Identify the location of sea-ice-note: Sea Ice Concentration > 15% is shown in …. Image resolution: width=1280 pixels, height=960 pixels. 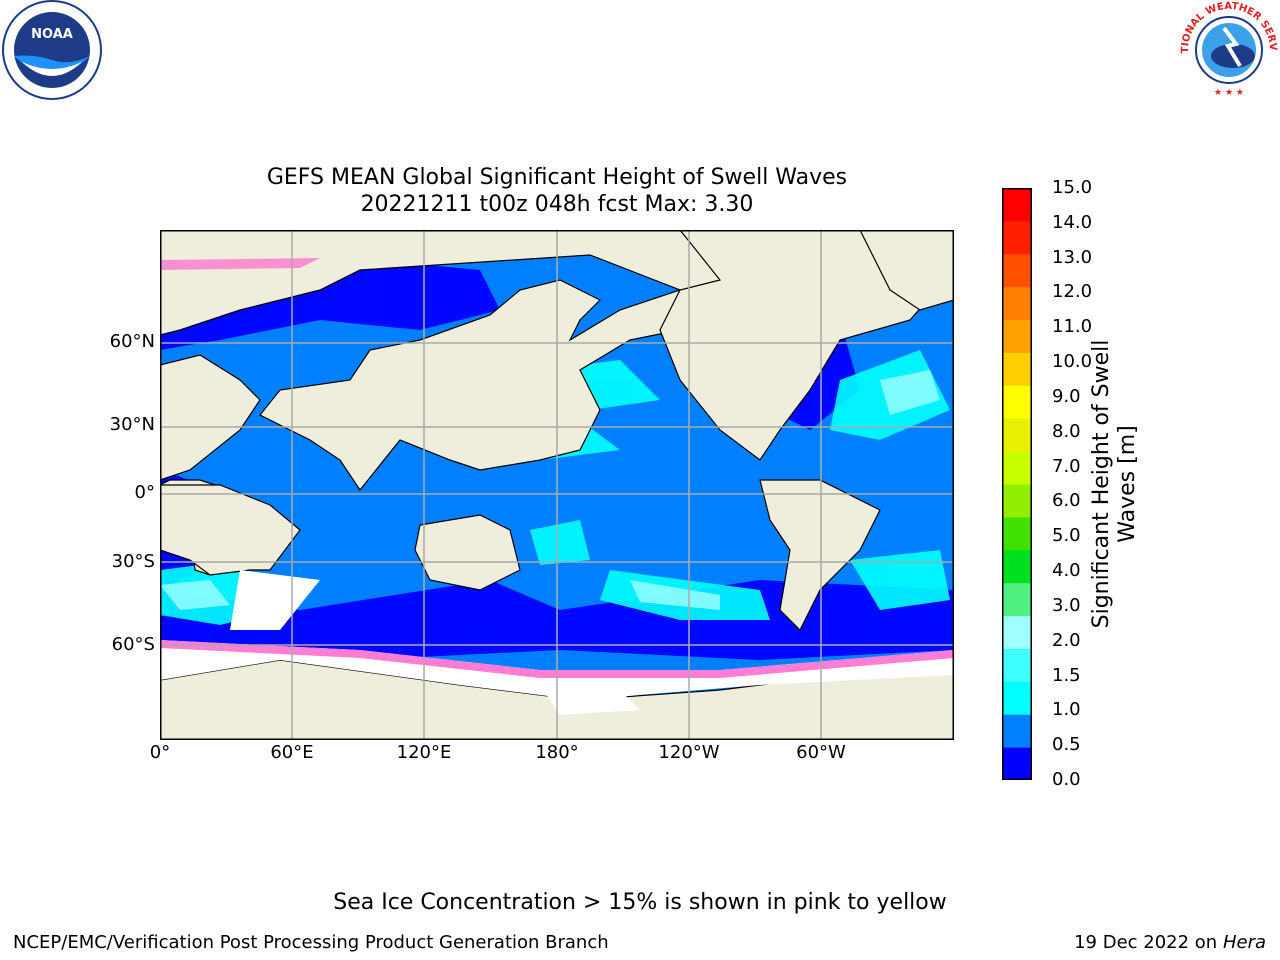
(640, 902).